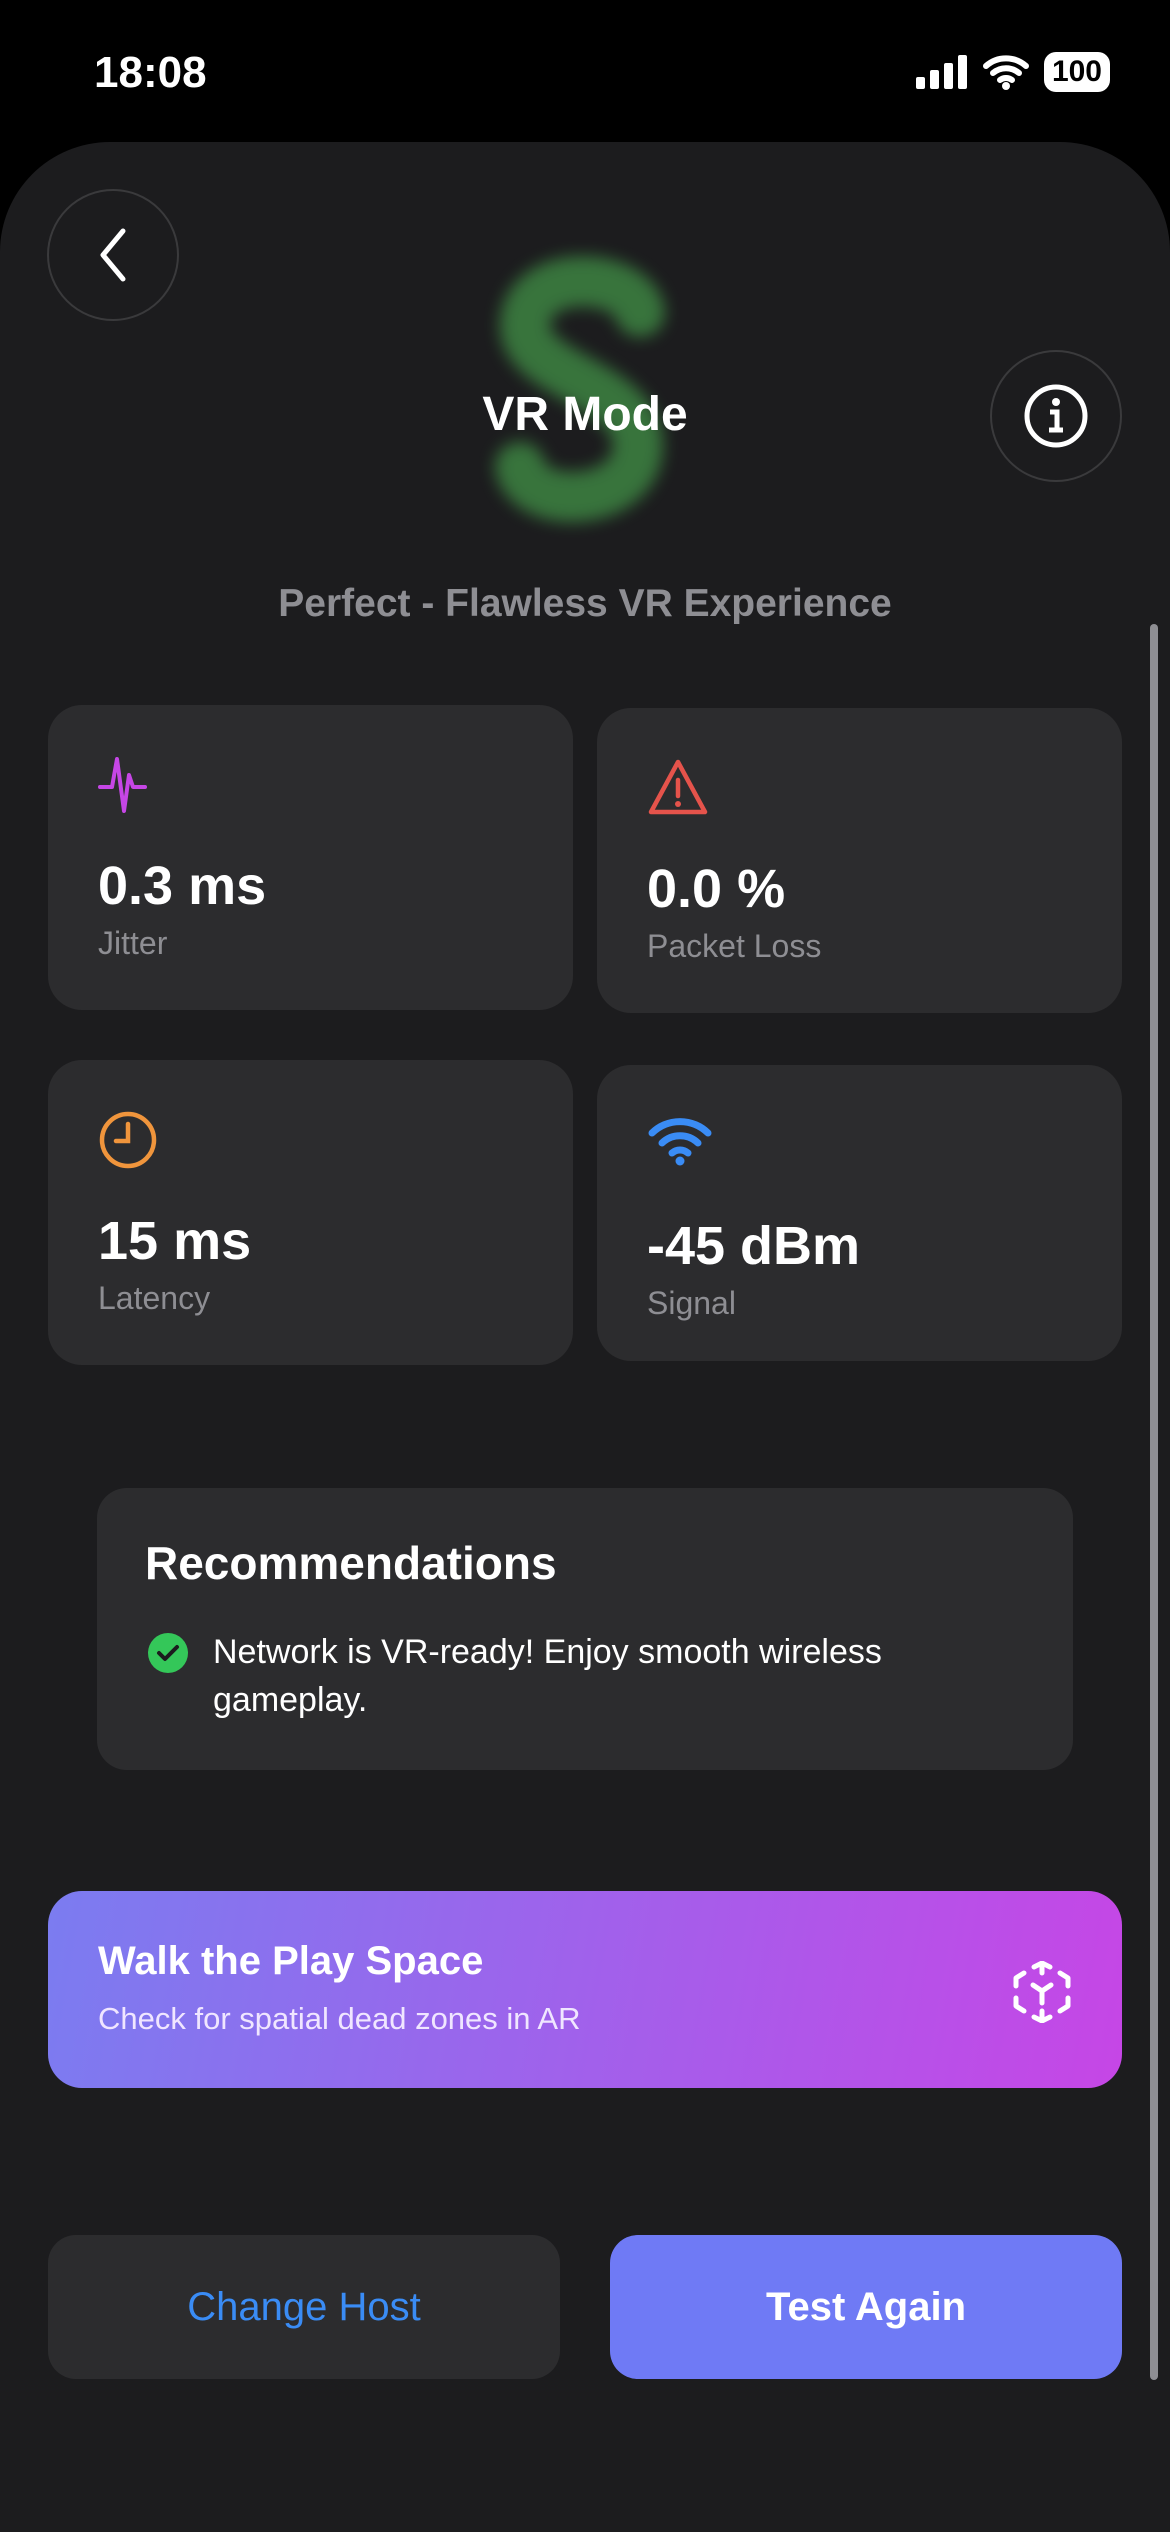 The height and width of the screenshot is (2532, 1170). I want to click on scrollbar, so click(1154, 1502).